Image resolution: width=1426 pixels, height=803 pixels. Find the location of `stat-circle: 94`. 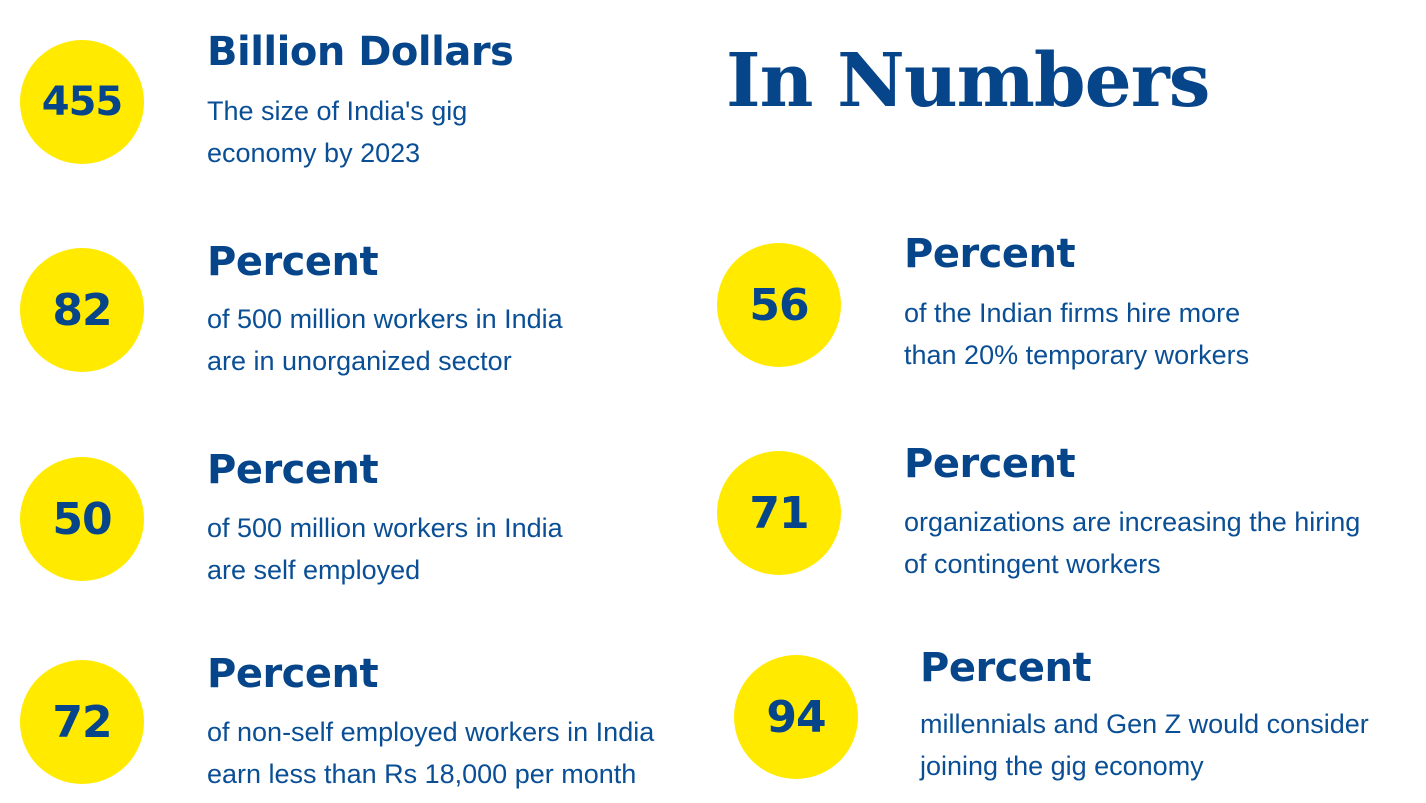

stat-circle: 94 is located at coordinates (796, 717).